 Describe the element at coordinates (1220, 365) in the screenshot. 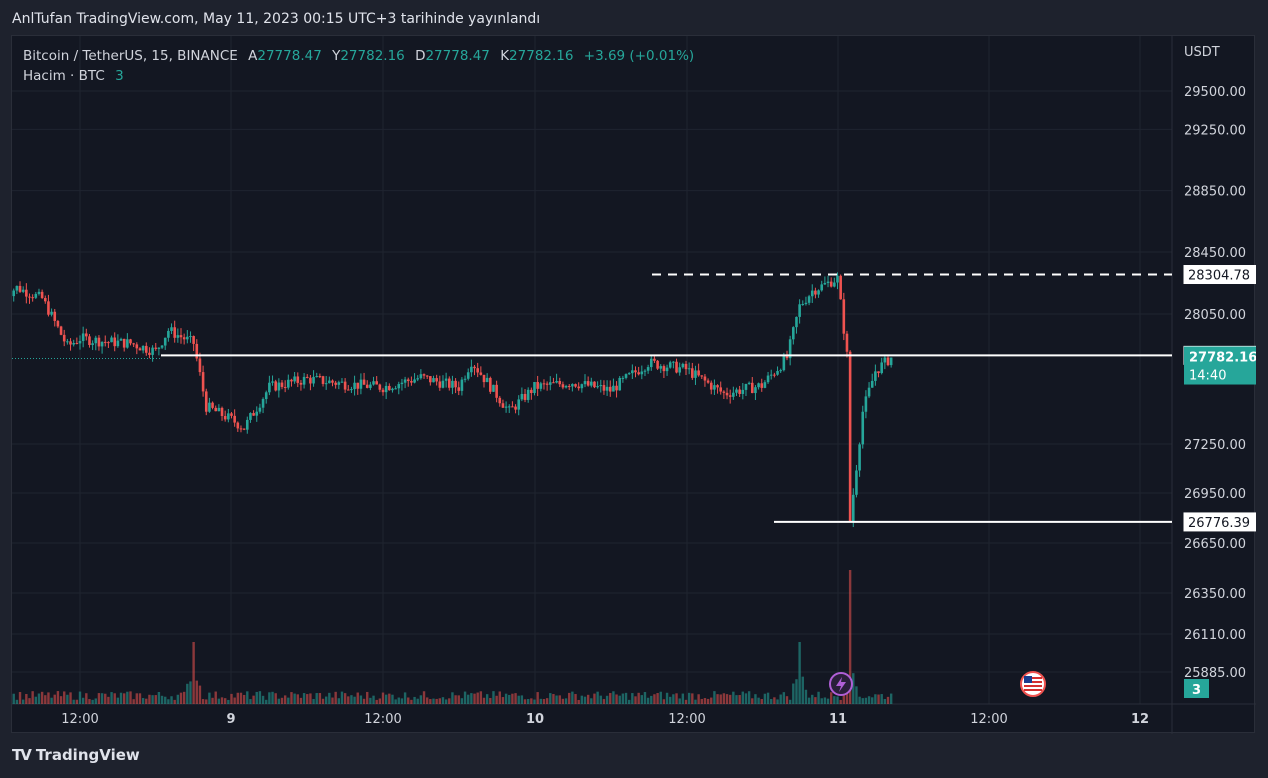

I see `current-price-tag-bg` at that location.